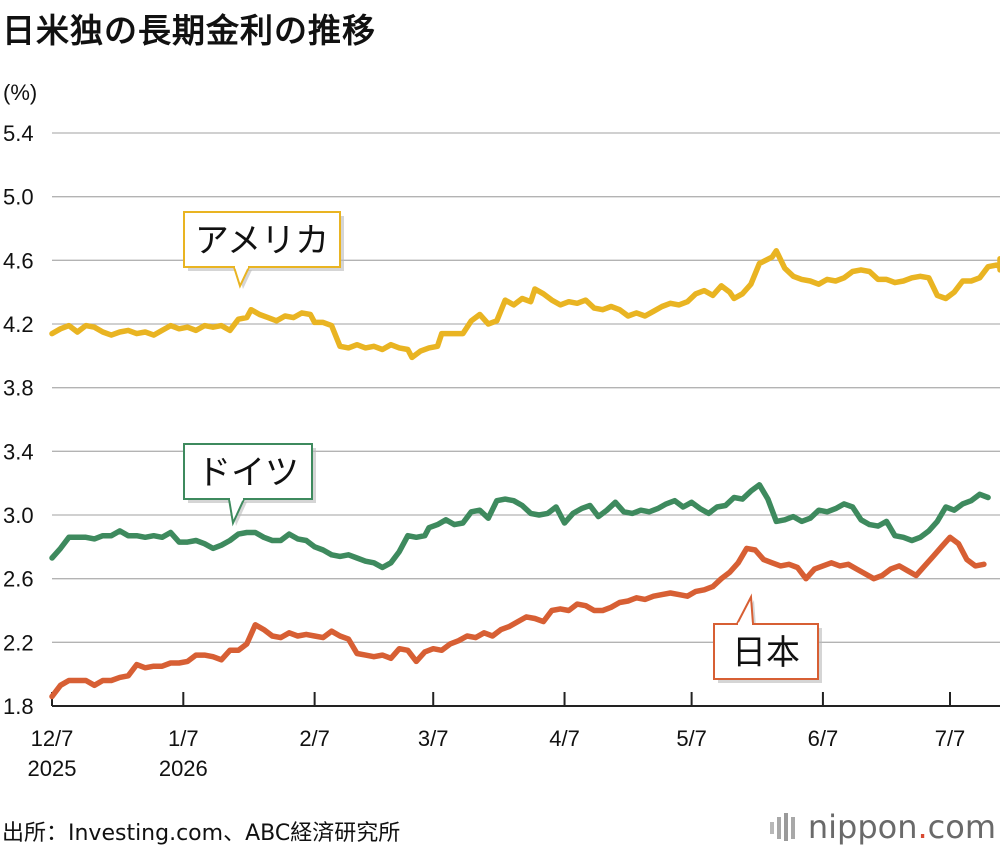 This screenshot has height=856, width=1000. I want to click on callout: 日本, so click(767, 638).